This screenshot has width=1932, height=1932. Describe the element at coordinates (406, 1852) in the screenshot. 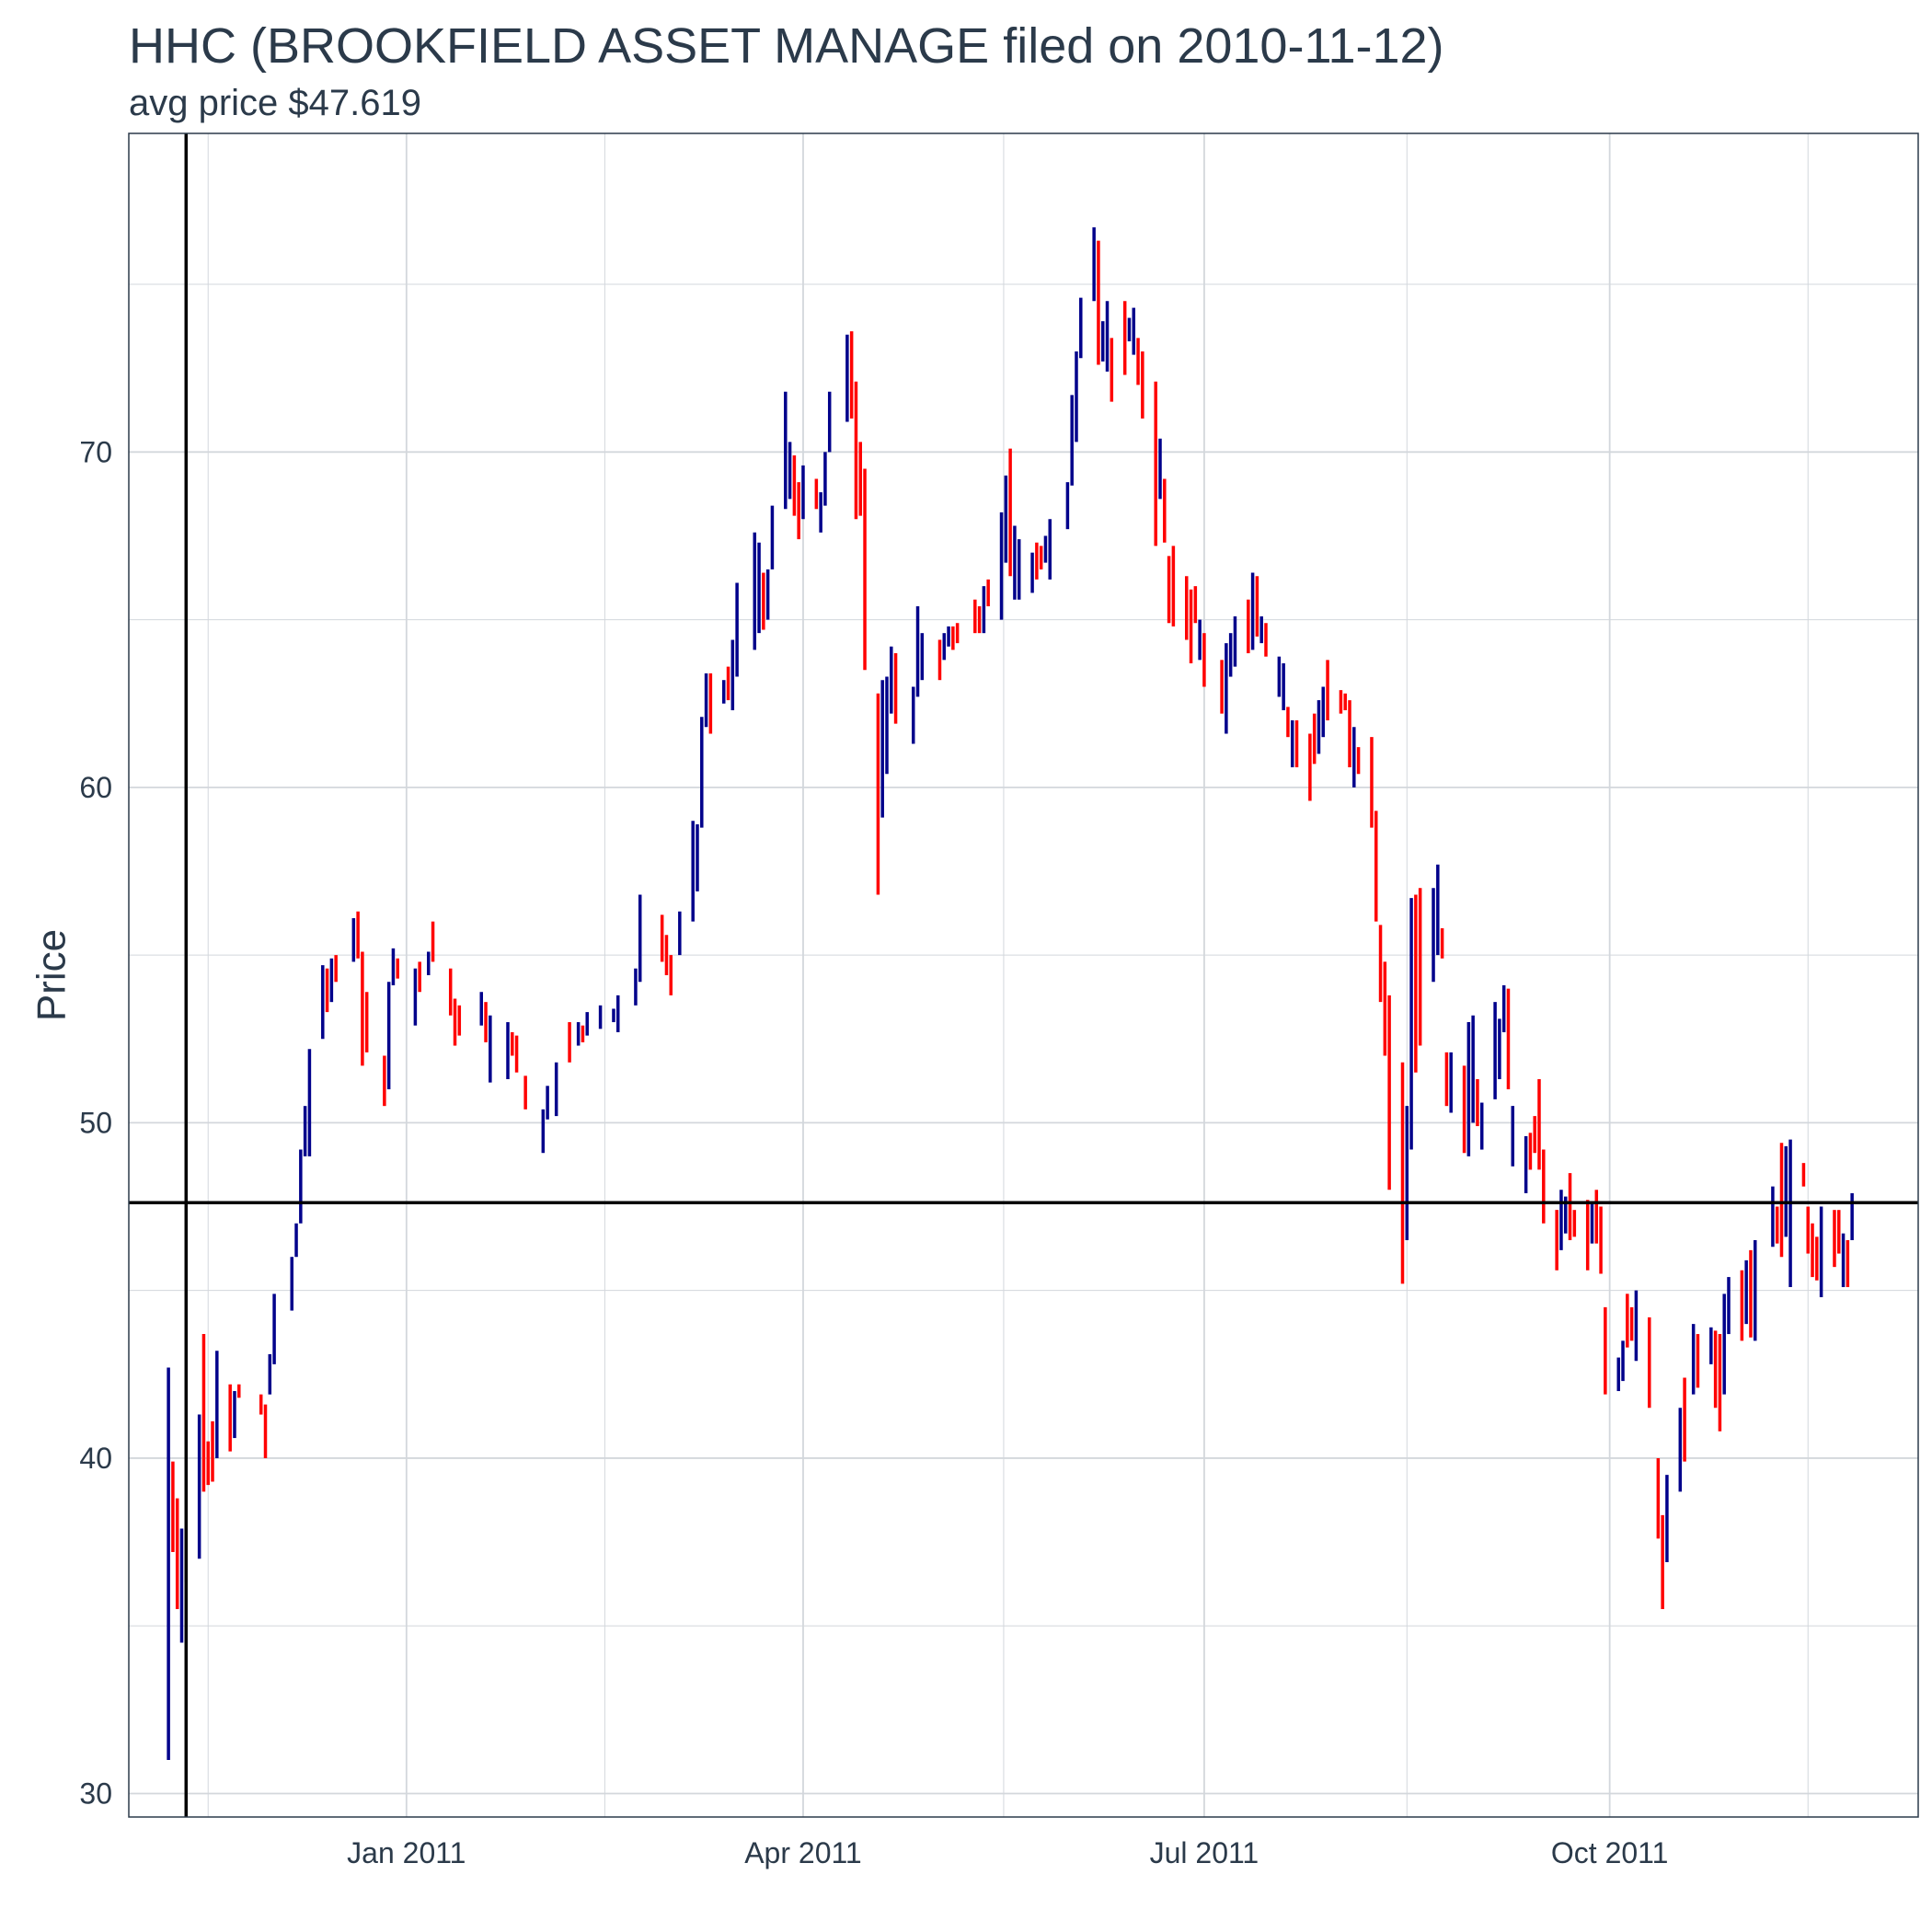

I see `x-tick-label: Jan 2011` at that location.